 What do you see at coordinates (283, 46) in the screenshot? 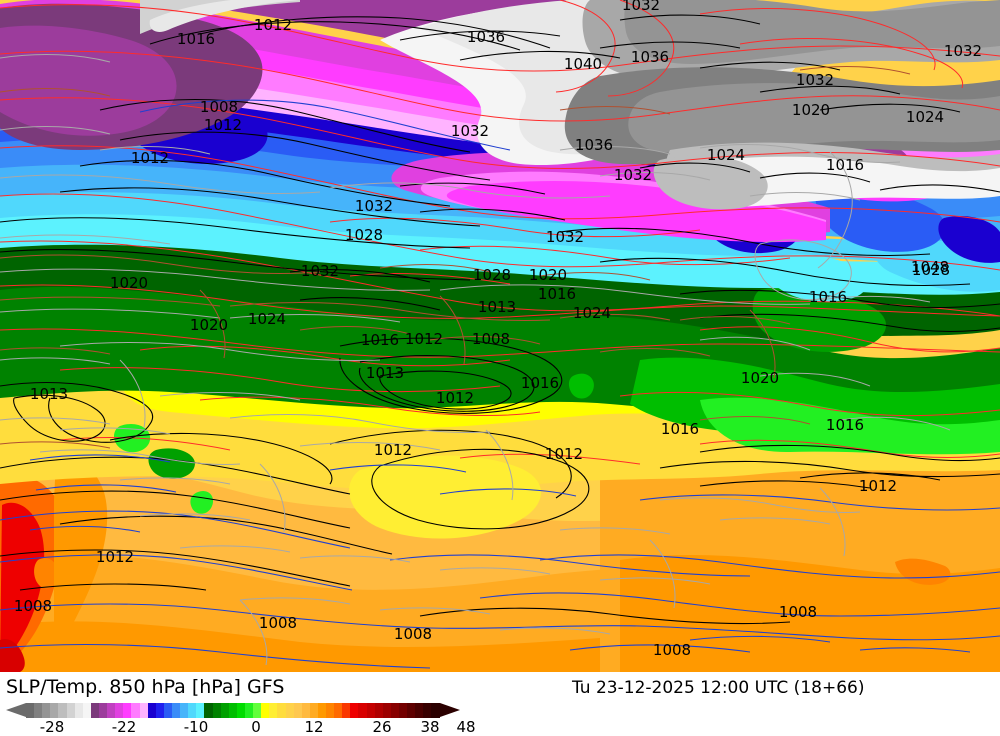
I see `temp-band-purple` at bounding box center [283, 46].